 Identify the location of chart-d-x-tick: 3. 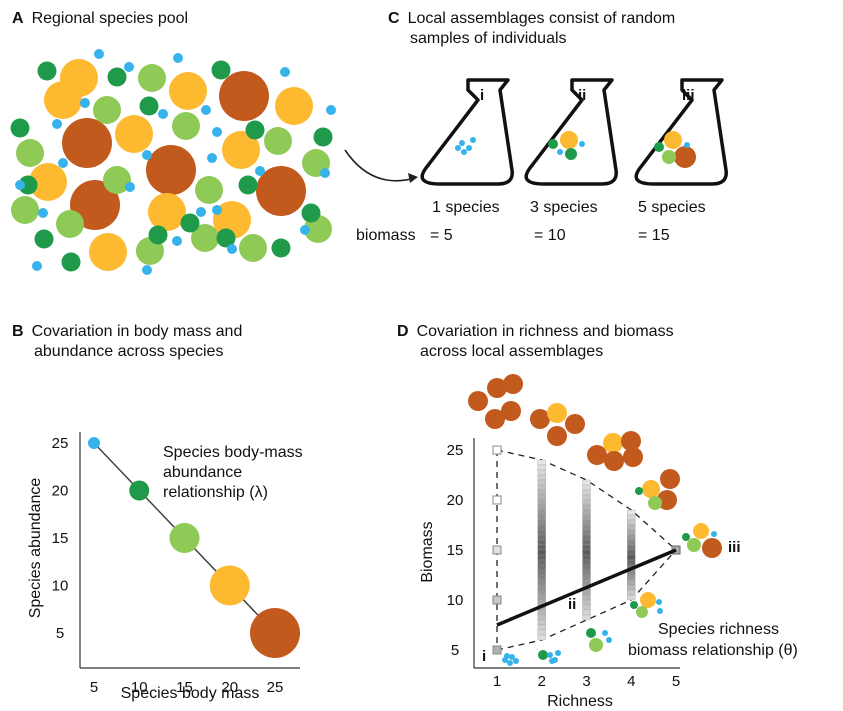
(586, 681).